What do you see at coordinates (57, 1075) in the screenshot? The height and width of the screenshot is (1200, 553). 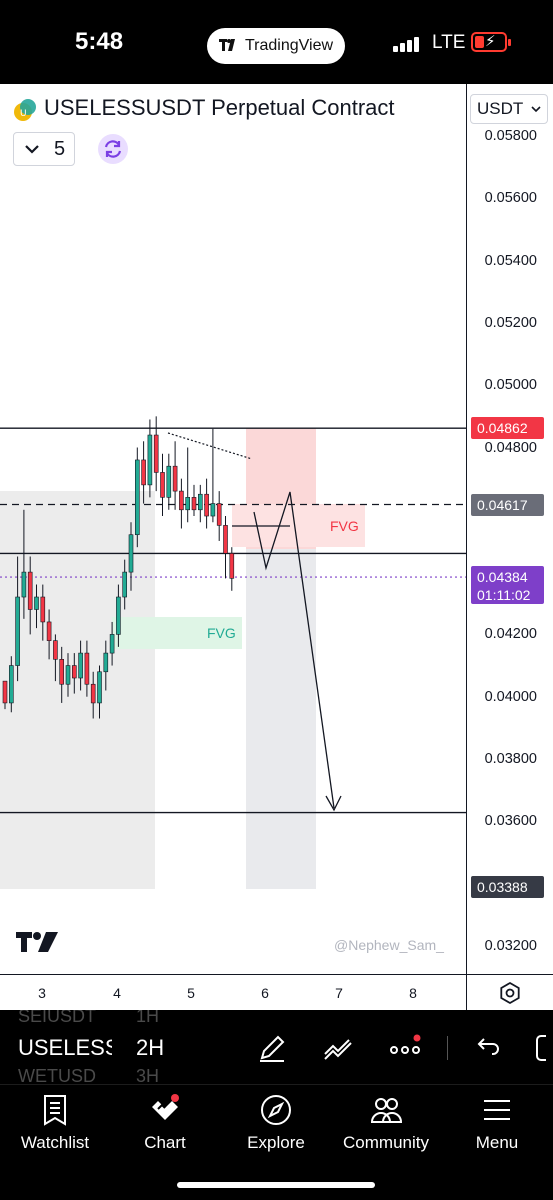 I see `symbol-picker-next: WETUSD` at bounding box center [57, 1075].